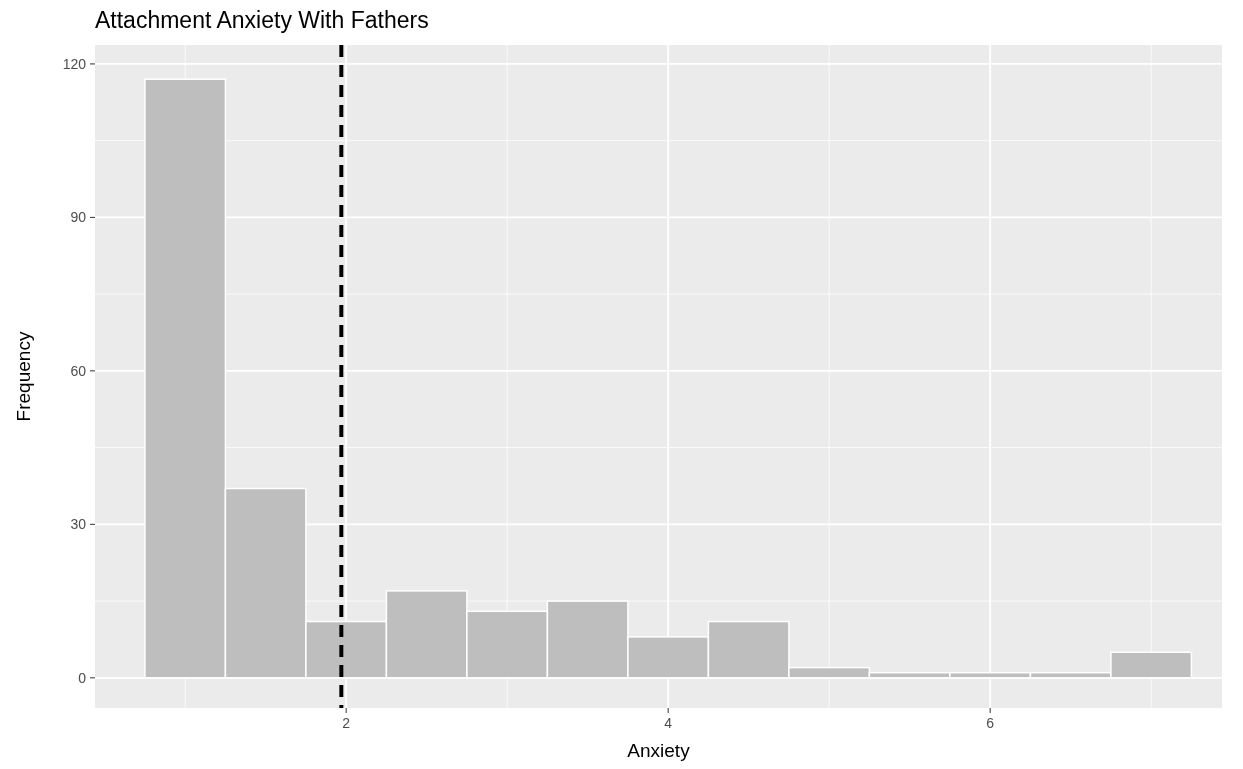  What do you see at coordinates (346, 723) in the screenshot?
I see `x-tick-label: 2` at bounding box center [346, 723].